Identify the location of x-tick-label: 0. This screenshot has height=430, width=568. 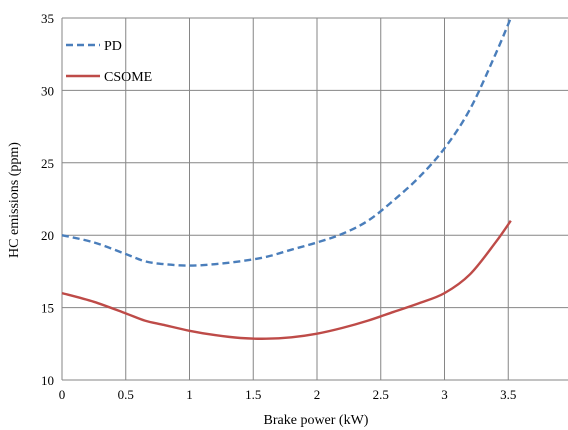
(62, 394).